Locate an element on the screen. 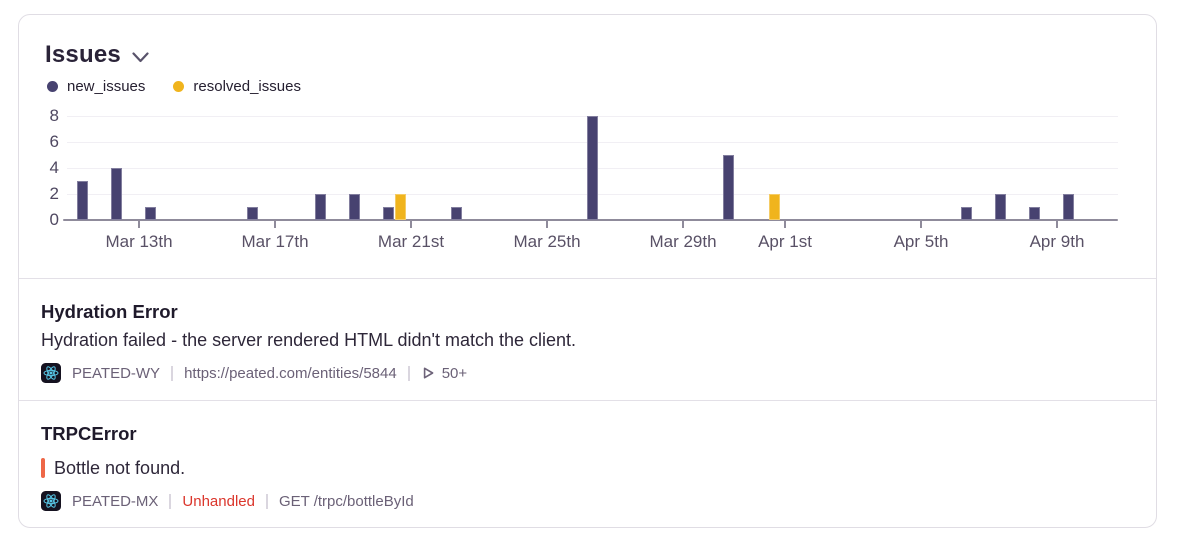 The image size is (1178, 544). unhandled-tag: Unhandled is located at coordinates (218, 501).